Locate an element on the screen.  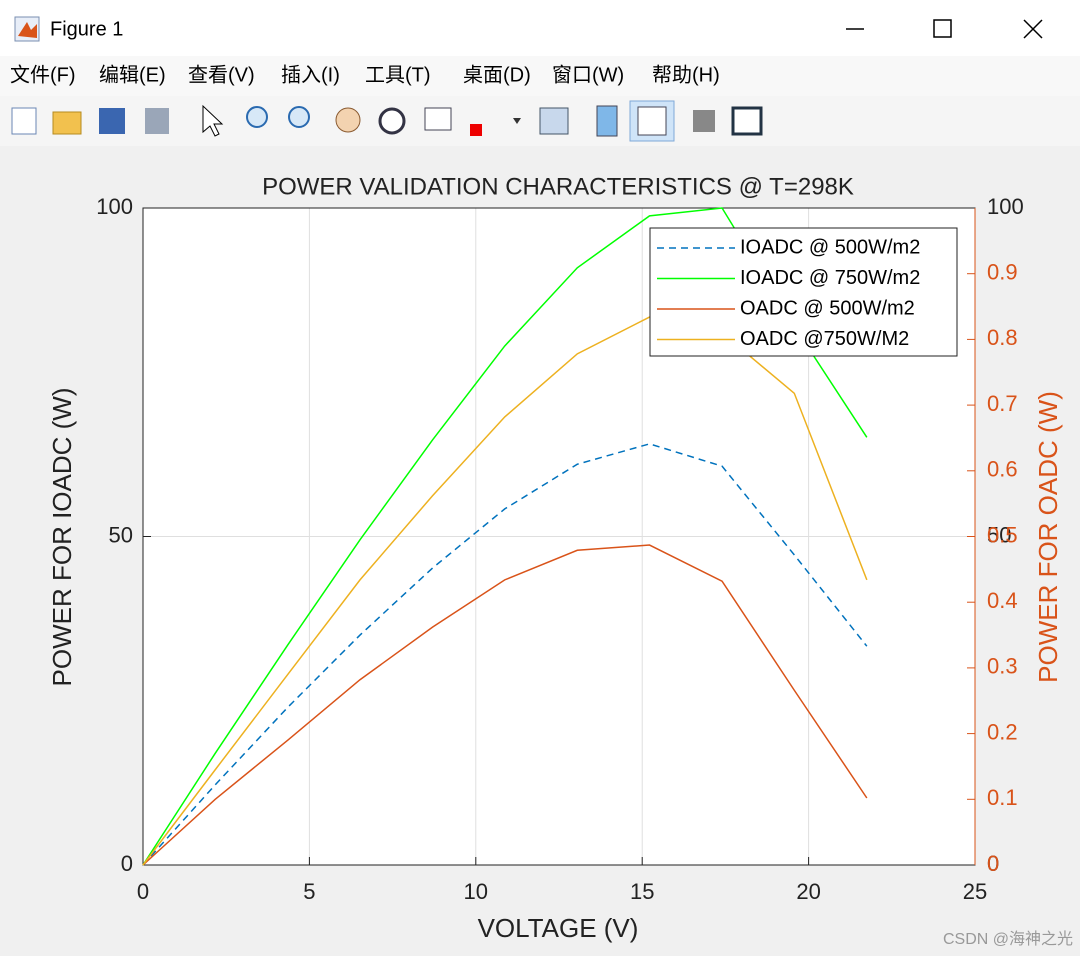
toolbar-icons is located at coordinates (387, 121).